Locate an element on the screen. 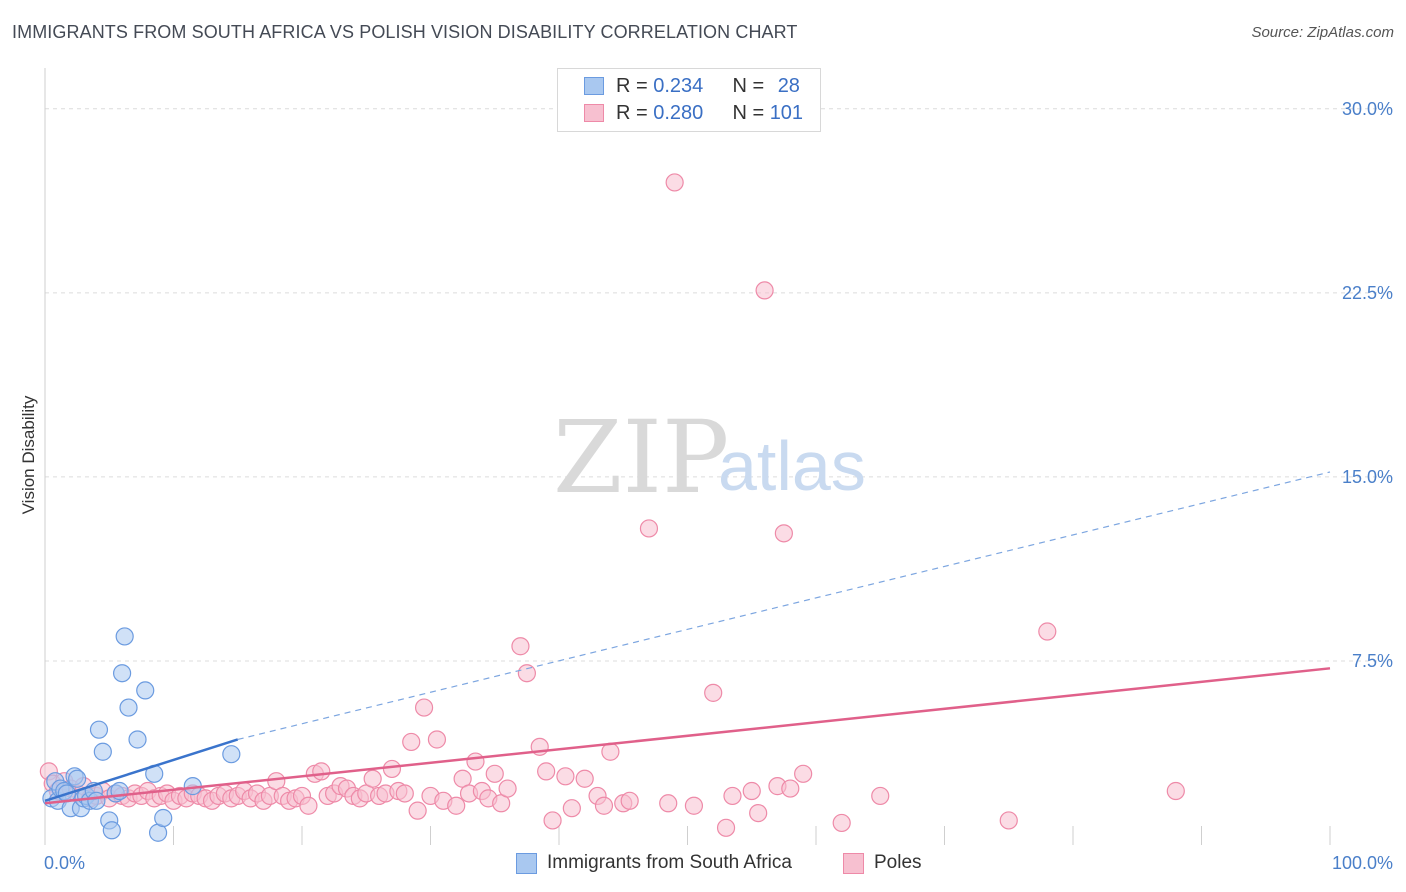 The width and height of the screenshot is (1406, 892). bottom-legend-label: Poles is located at coordinates (898, 862).